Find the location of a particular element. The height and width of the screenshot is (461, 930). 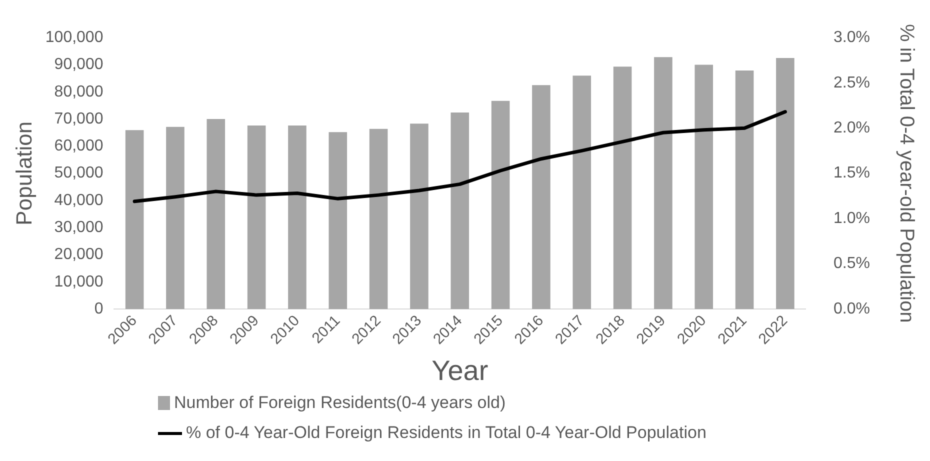

y2-tick-label: 0.5% is located at coordinates (852, 263).